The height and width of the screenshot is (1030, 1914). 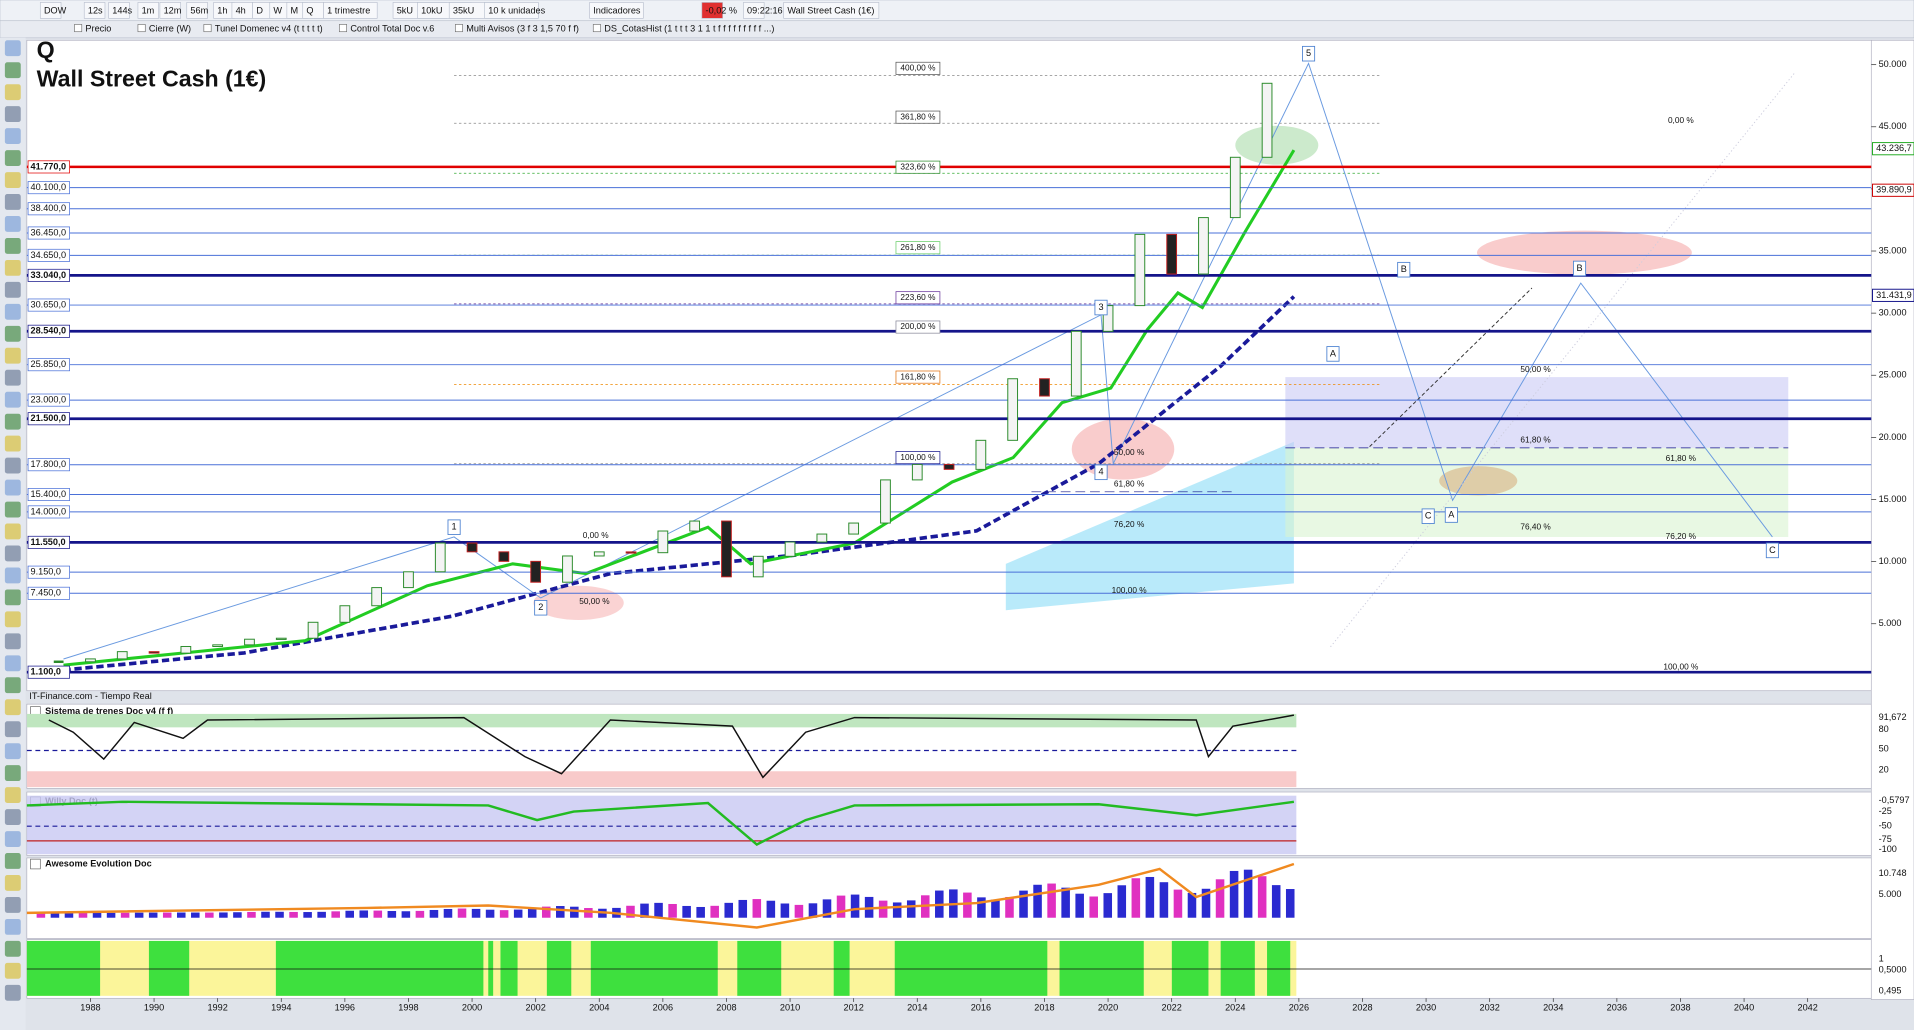 What do you see at coordinates (259, 10) in the screenshot?
I see `toolbar-item: D` at bounding box center [259, 10].